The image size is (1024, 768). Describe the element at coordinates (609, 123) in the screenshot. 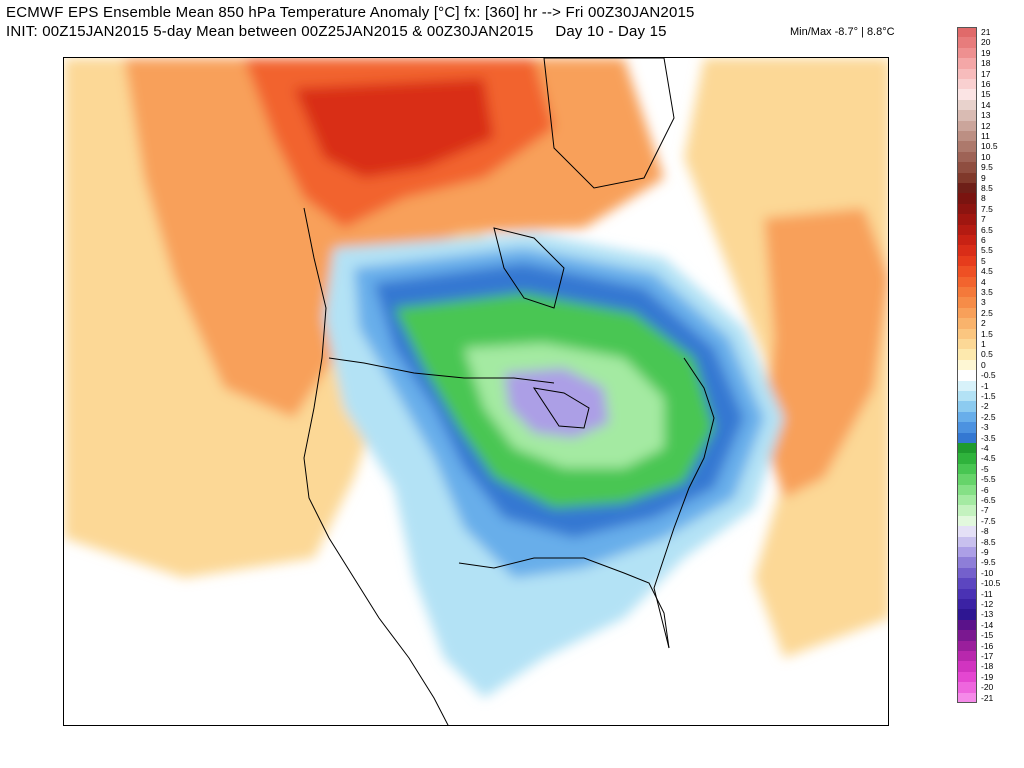

I see `greenland` at that location.